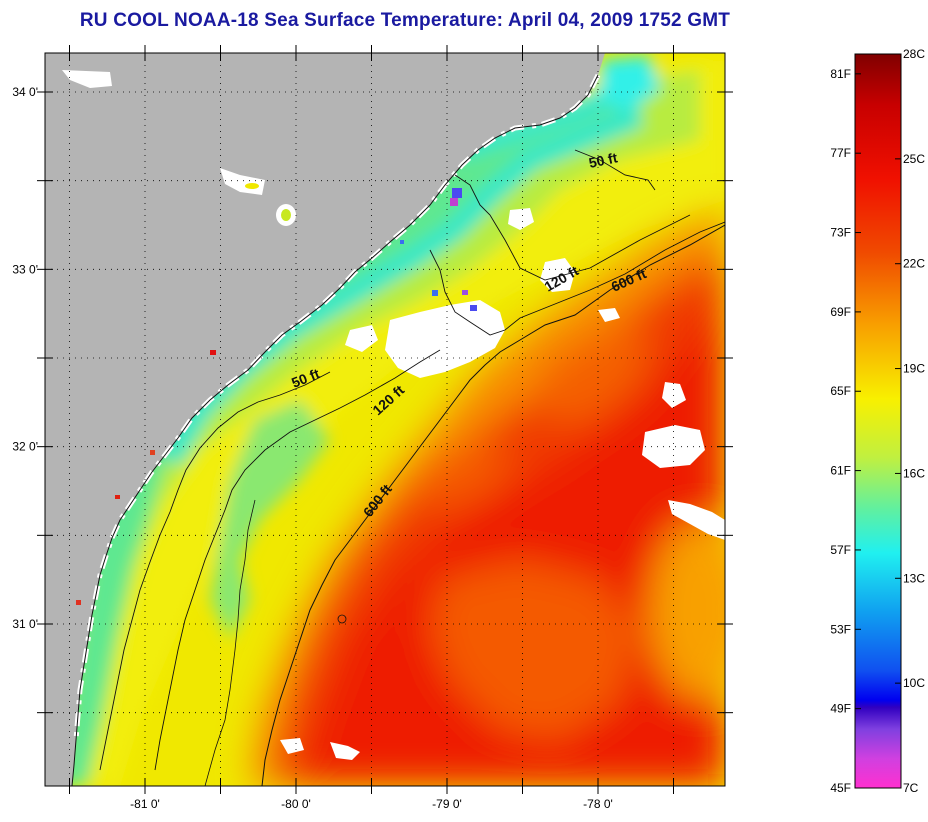  Describe the element at coordinates (840, 709) in the screenshot. I see `colorbar-f-label: 49F` at that location.